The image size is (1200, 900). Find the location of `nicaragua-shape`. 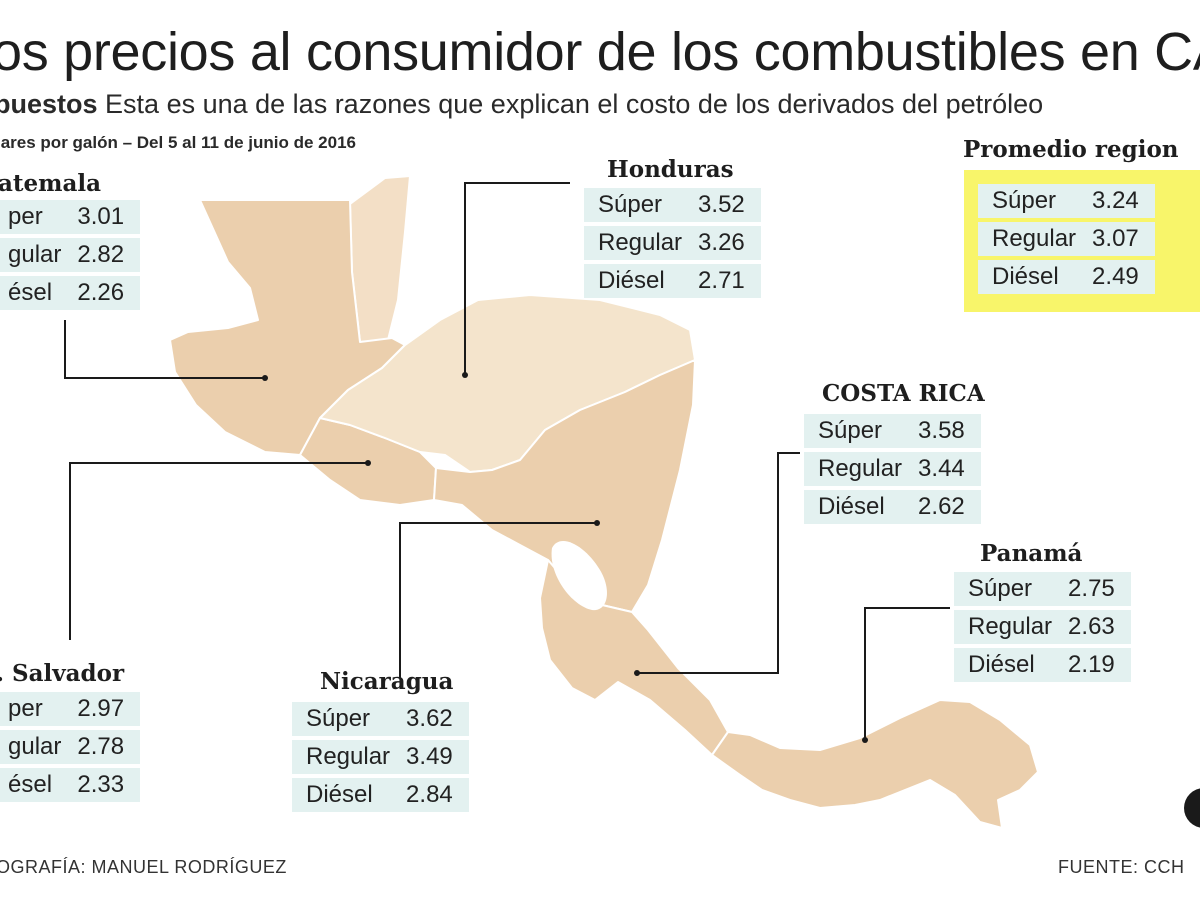

nicaragua-shape is located at coordinates (564, 486).